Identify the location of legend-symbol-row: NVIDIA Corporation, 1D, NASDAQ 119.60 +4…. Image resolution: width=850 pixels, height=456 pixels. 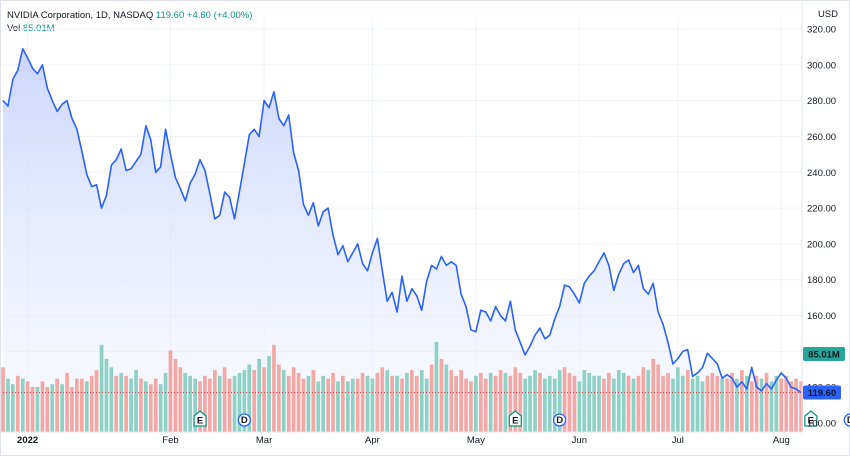
(129, 15).